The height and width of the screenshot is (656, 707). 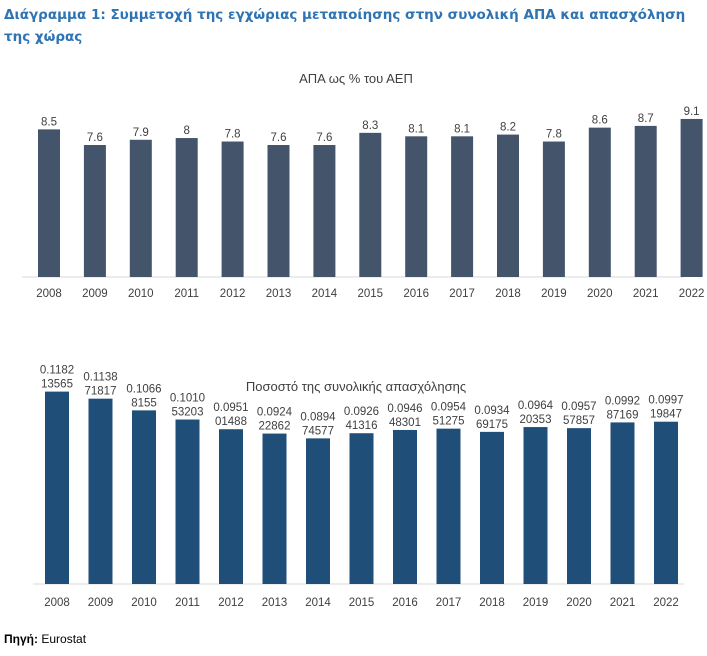 What do you see at coordinates (230, 408) in the screenshot?
I see `data-label: 0.0951` at bounding box center [230, 408].